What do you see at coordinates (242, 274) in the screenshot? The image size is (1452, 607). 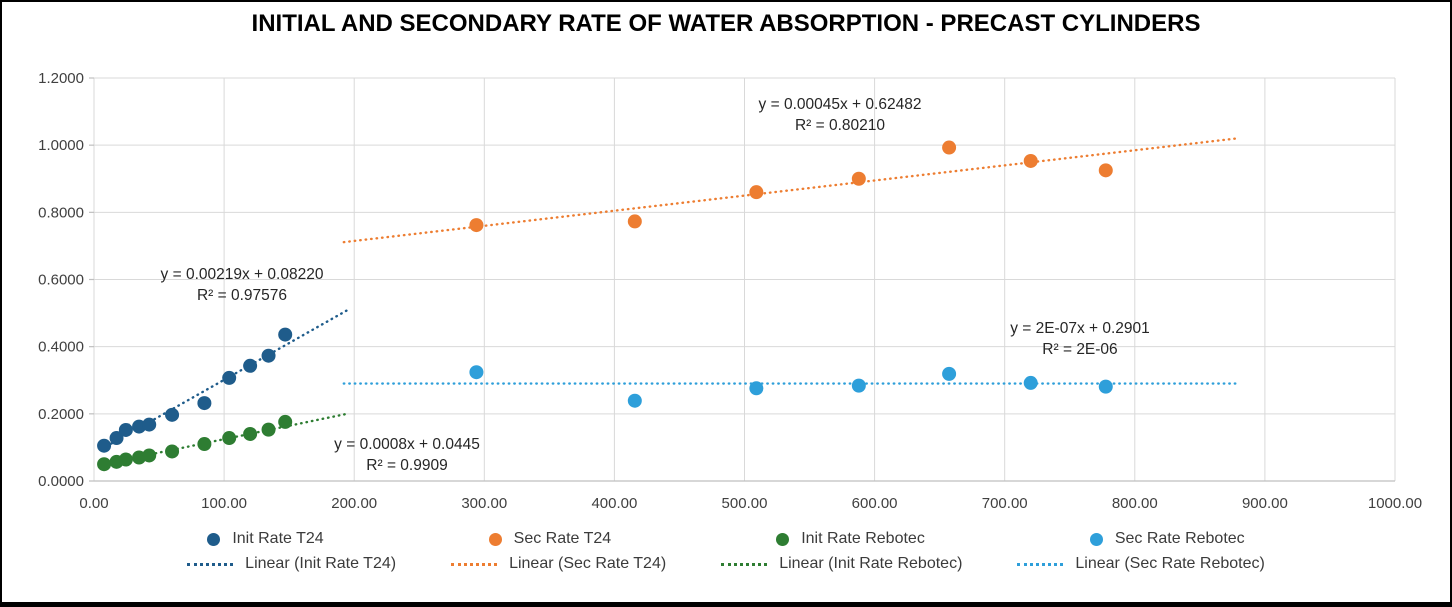 I see `trend-equation-label: y = 0.00219x + 0.08220` at bounding box center [242, 274].